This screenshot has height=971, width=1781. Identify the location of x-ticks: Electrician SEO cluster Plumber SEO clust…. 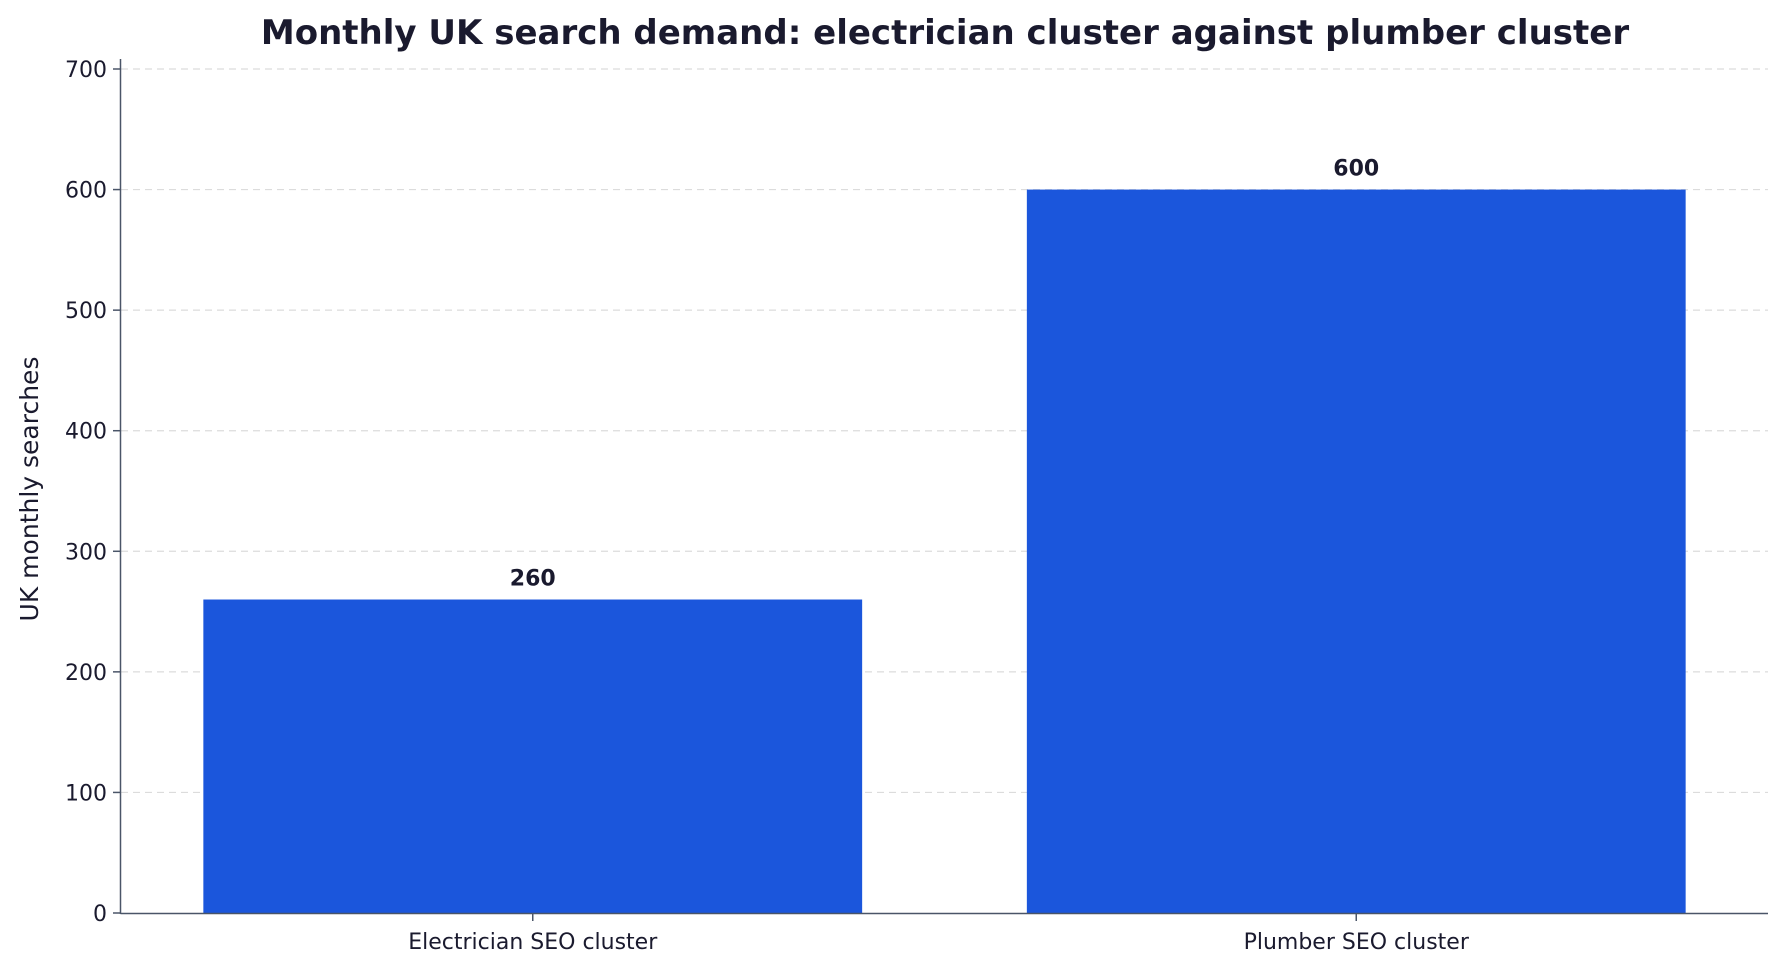
(939, 934).